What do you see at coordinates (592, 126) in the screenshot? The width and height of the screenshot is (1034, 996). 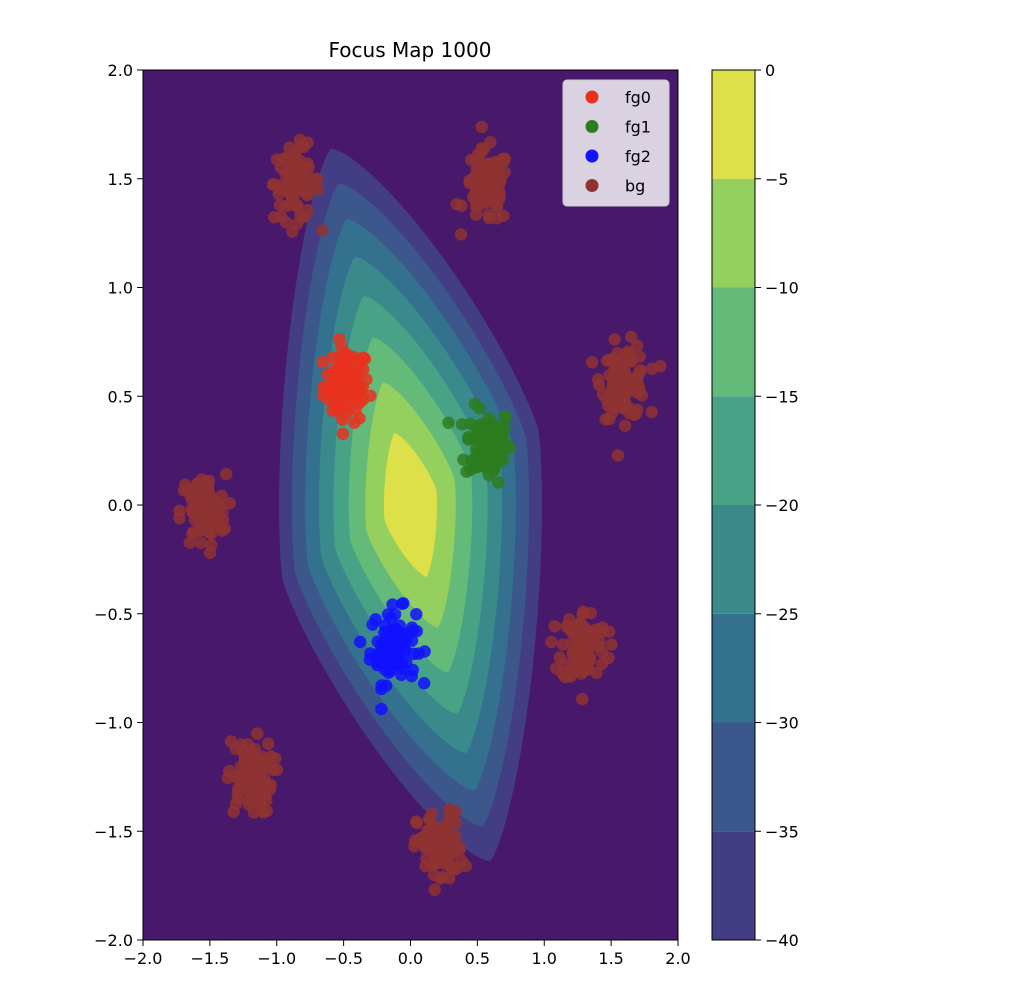 I see `legend-marker-fg1` at bounding box center [592, 126].